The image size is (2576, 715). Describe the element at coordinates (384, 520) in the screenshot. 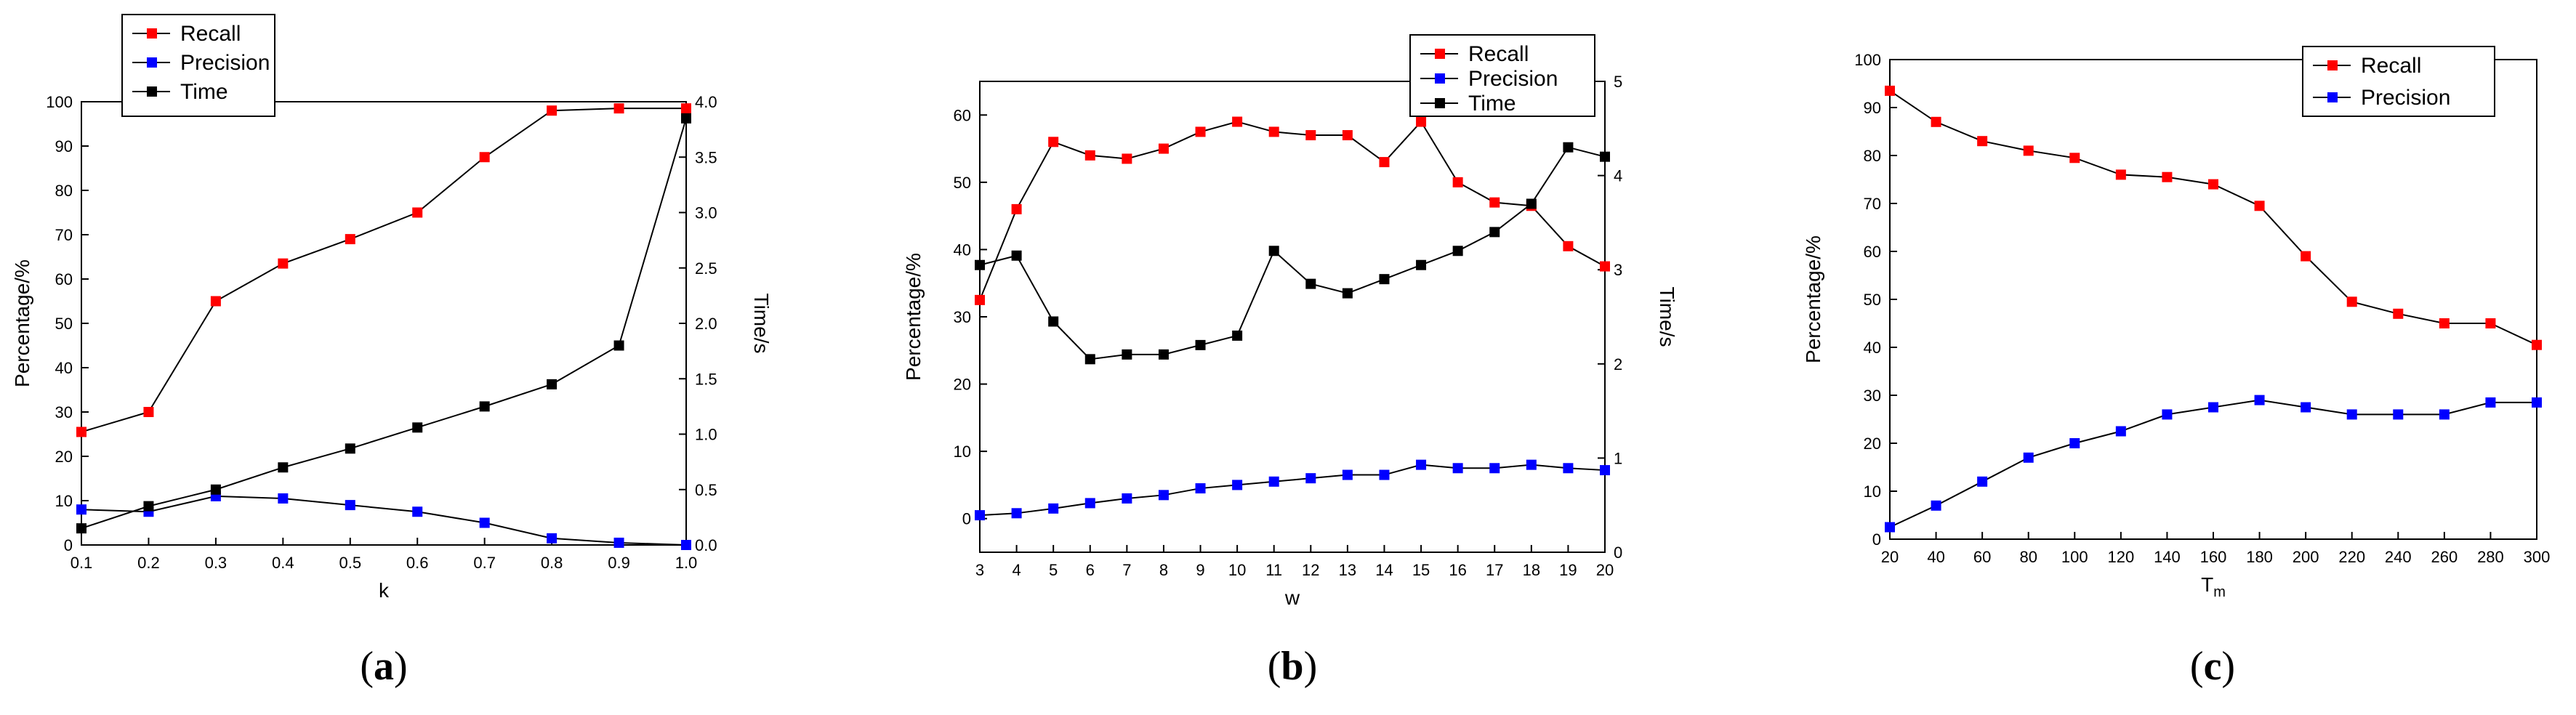

I see `series-line-precision` at that location.